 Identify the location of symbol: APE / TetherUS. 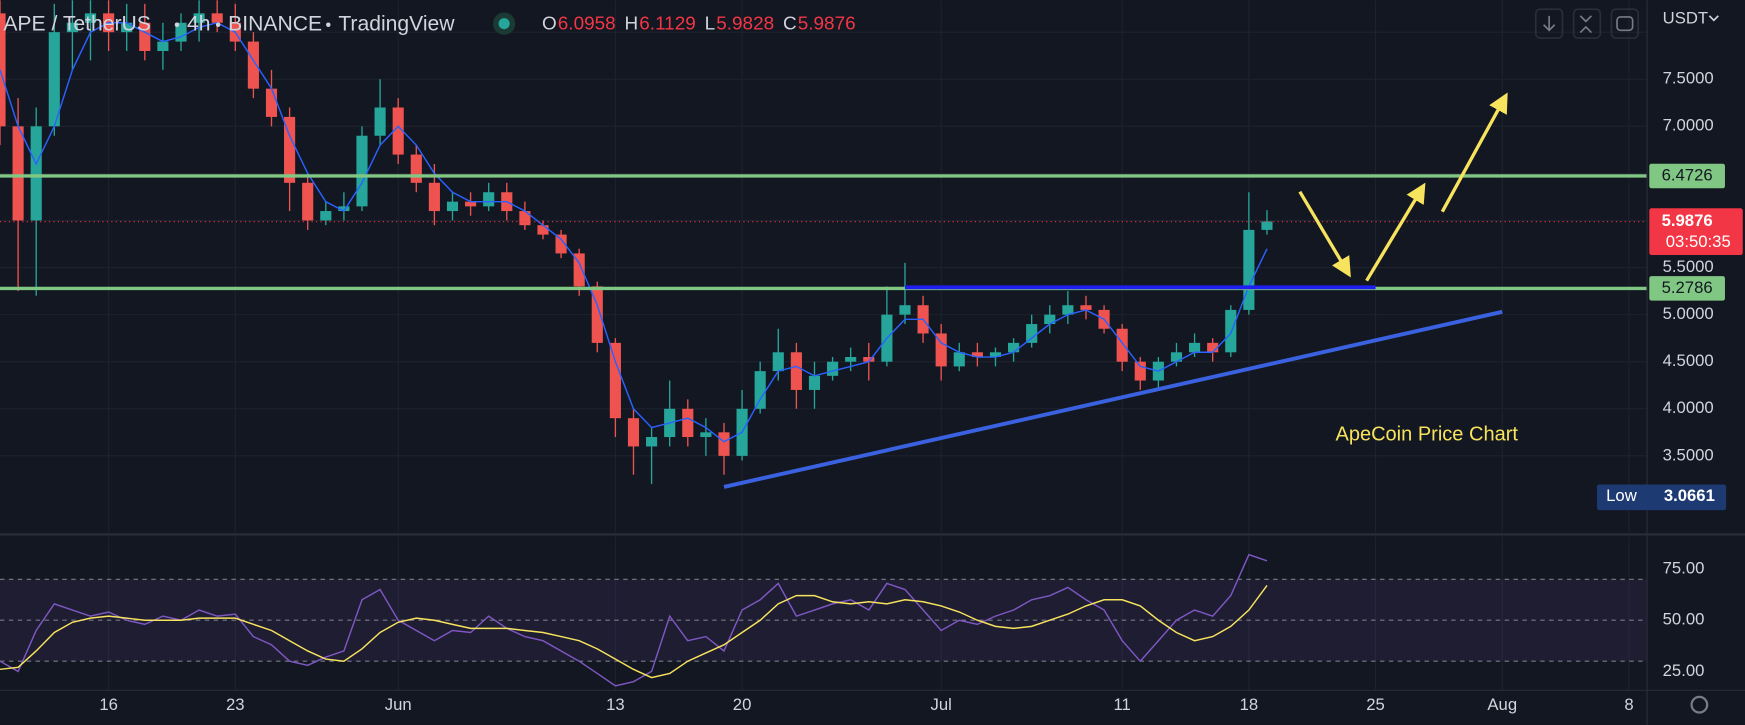
(77, 23).